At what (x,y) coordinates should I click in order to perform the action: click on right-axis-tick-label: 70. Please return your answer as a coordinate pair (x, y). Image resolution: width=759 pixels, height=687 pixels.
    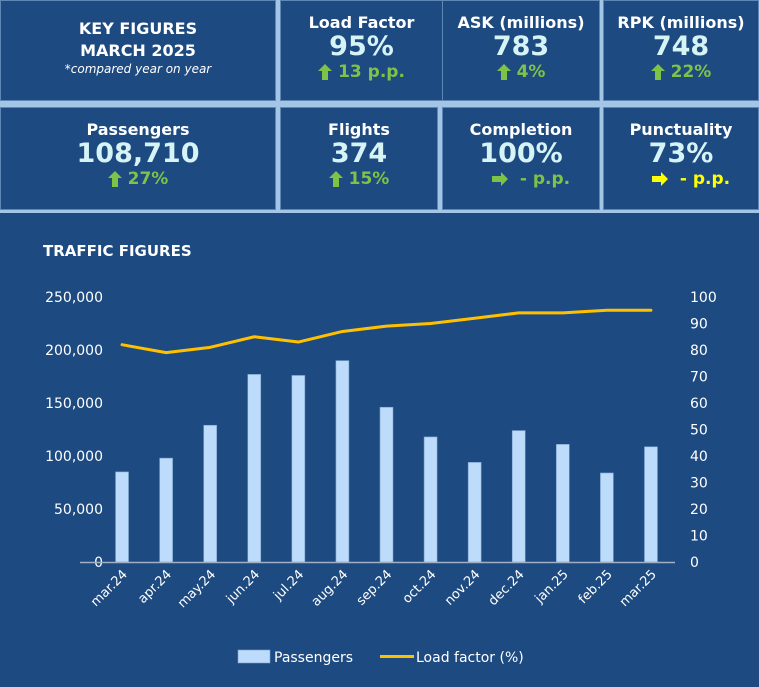
    Looking at the image, I should click on (699, 378).